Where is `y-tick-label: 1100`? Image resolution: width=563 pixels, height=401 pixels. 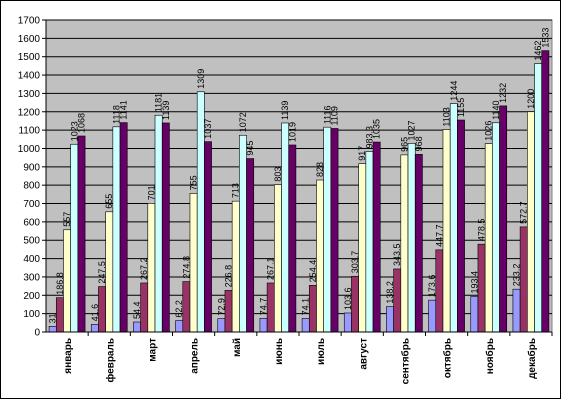 y-tick-label: 1100 is located at coordinates (29, 131).